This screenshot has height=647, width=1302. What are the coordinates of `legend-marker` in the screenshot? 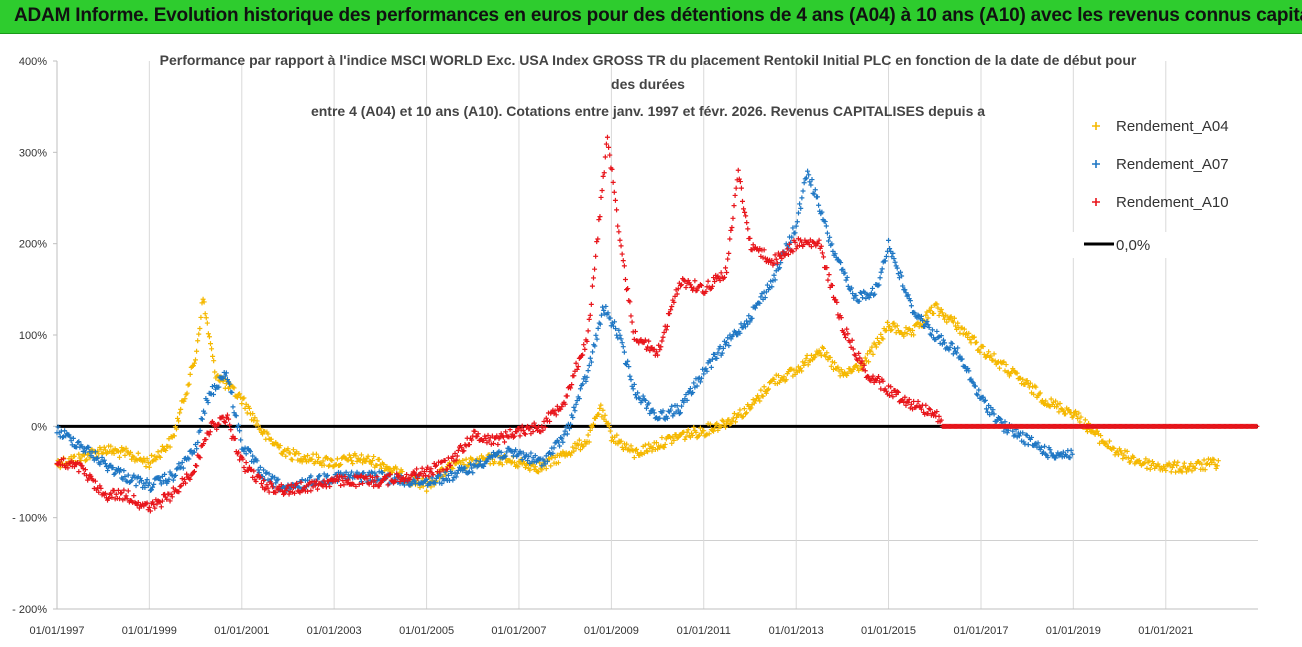 It's located at (1096, 202).